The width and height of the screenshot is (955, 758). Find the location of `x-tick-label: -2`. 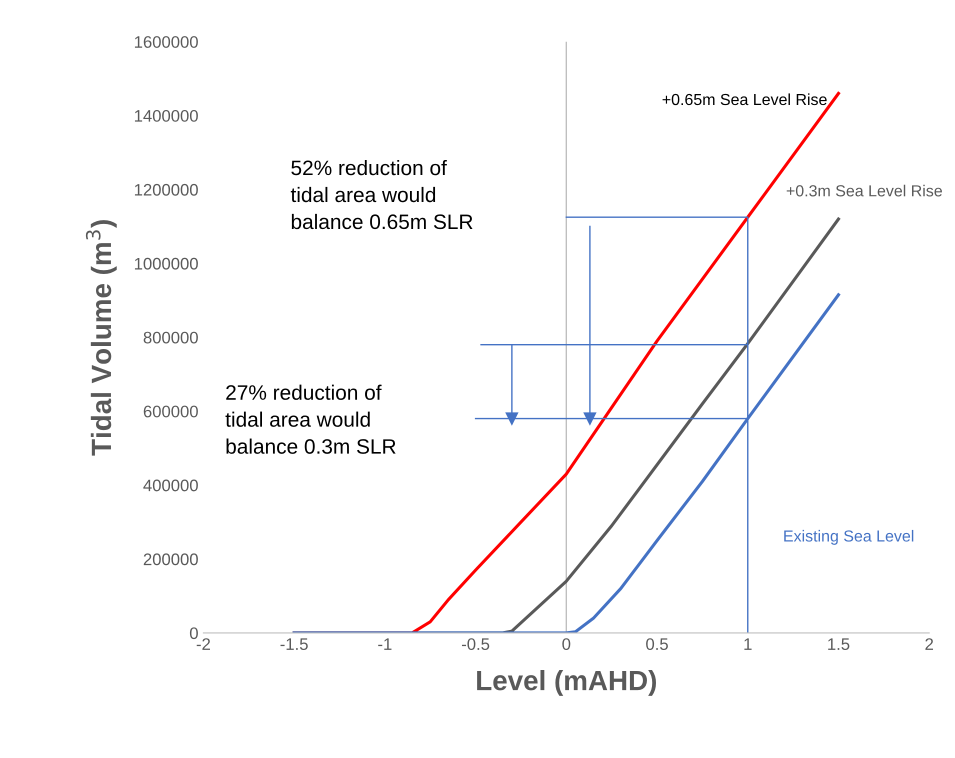

x-tick-label: -2 is located at coordinates (203, 644).